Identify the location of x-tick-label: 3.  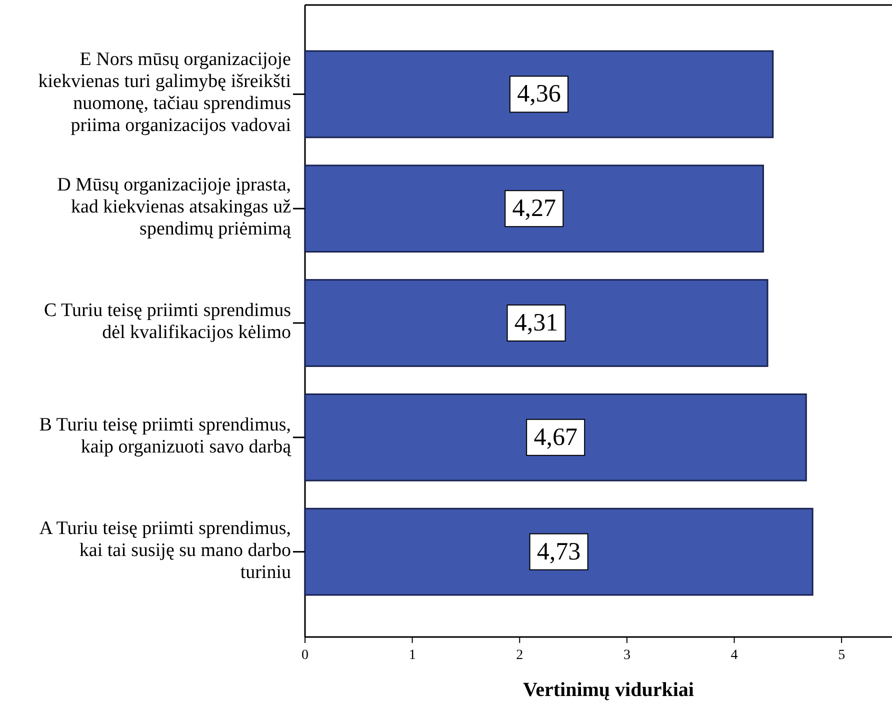
(626, 655).